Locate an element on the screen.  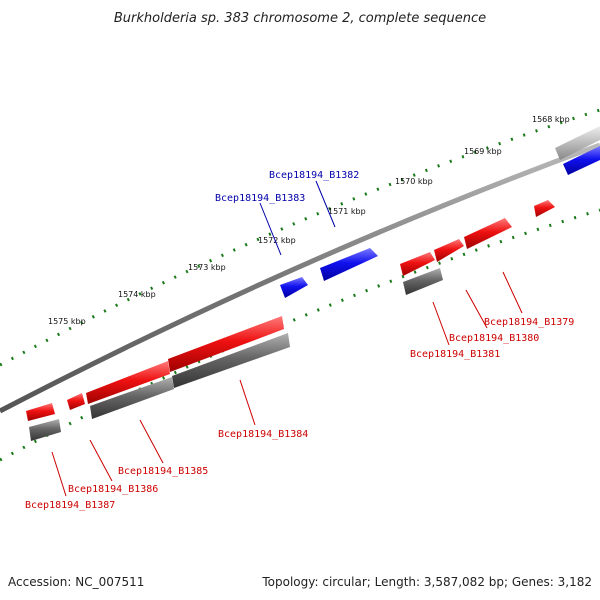
gene-label-b1380: Bcep18194_B1380 is located at coordinates (494, 338).